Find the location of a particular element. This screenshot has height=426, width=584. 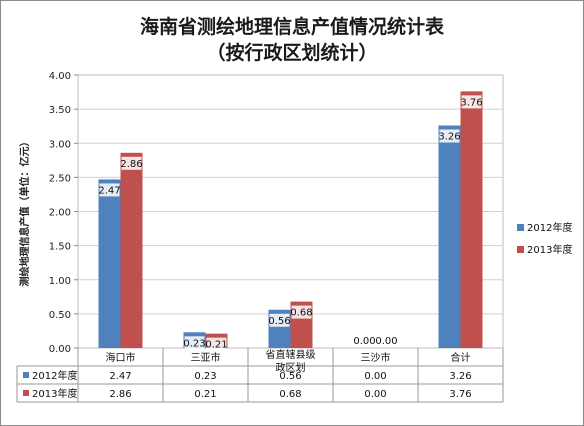

y-tick-label: 2.00 is located at coordinates (60, 213).